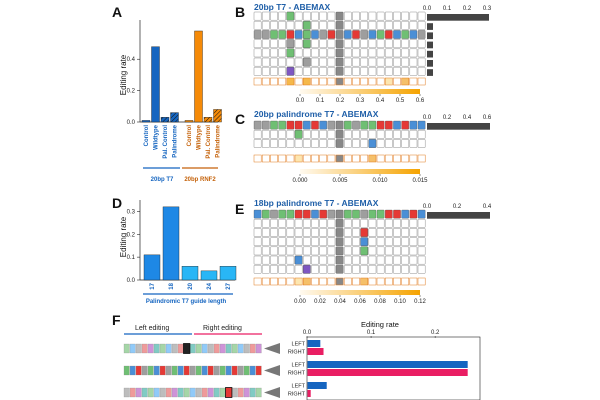 Image resolution: width=600 pixels, height=400 pixels. I want to click on f-row-label: RIGHT, so click(297, 353).